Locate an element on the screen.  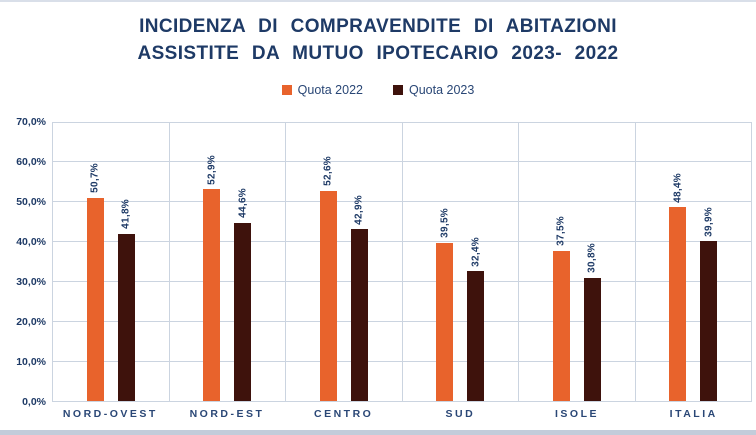
bar-group-sud: 39,5% 32,4% is located at coordinates (461, 262).